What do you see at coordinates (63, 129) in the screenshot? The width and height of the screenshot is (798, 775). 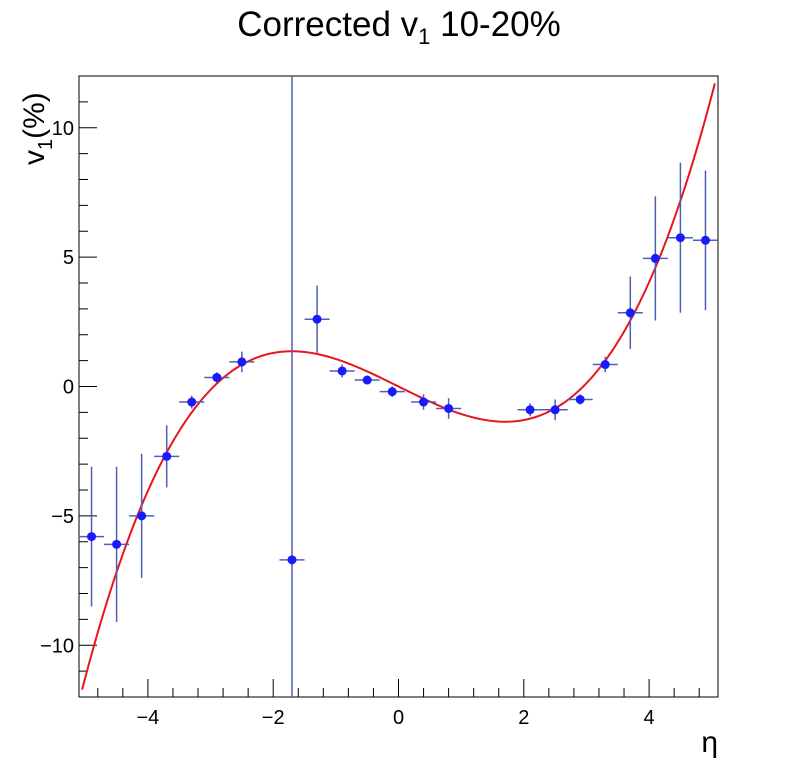 I see `y-tick-label: 10` at bounding box center [63, 129].